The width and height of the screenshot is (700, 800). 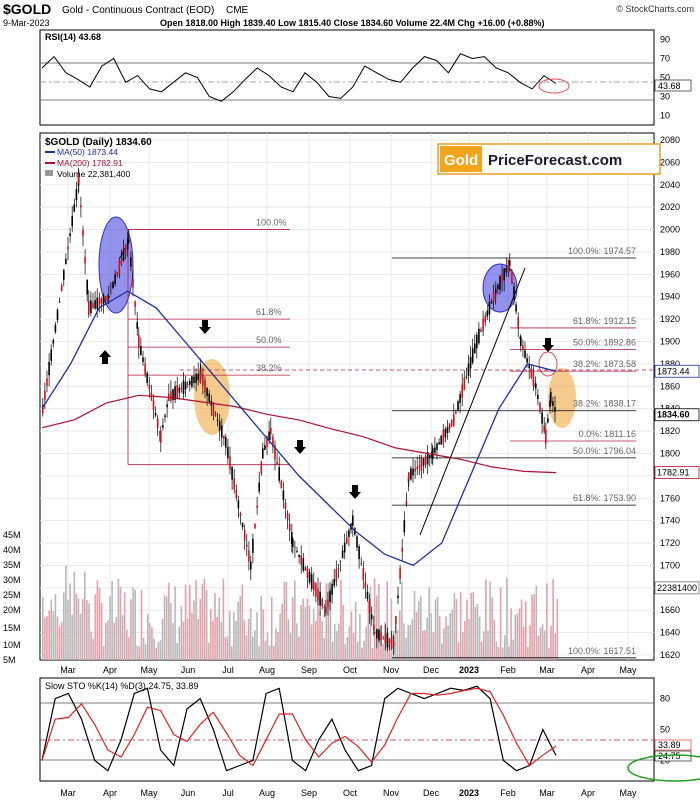 I want to click on volume-tick-label: 20M, so click(x=12, y=610).